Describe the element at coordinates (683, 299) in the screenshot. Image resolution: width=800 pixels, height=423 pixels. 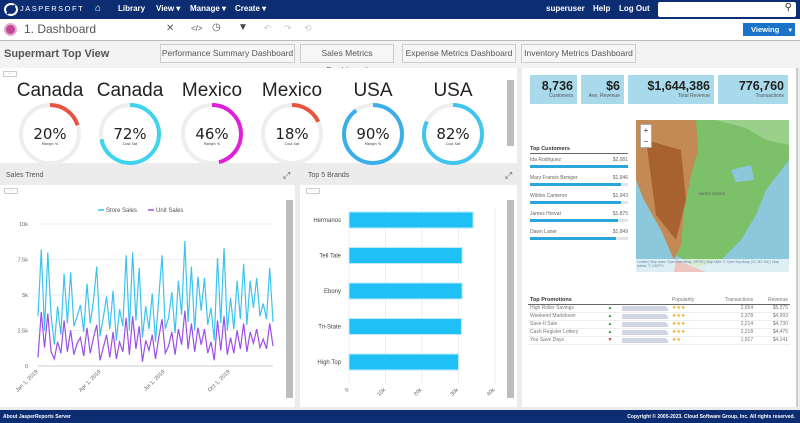
I see `col-header: Popularity` at that location.